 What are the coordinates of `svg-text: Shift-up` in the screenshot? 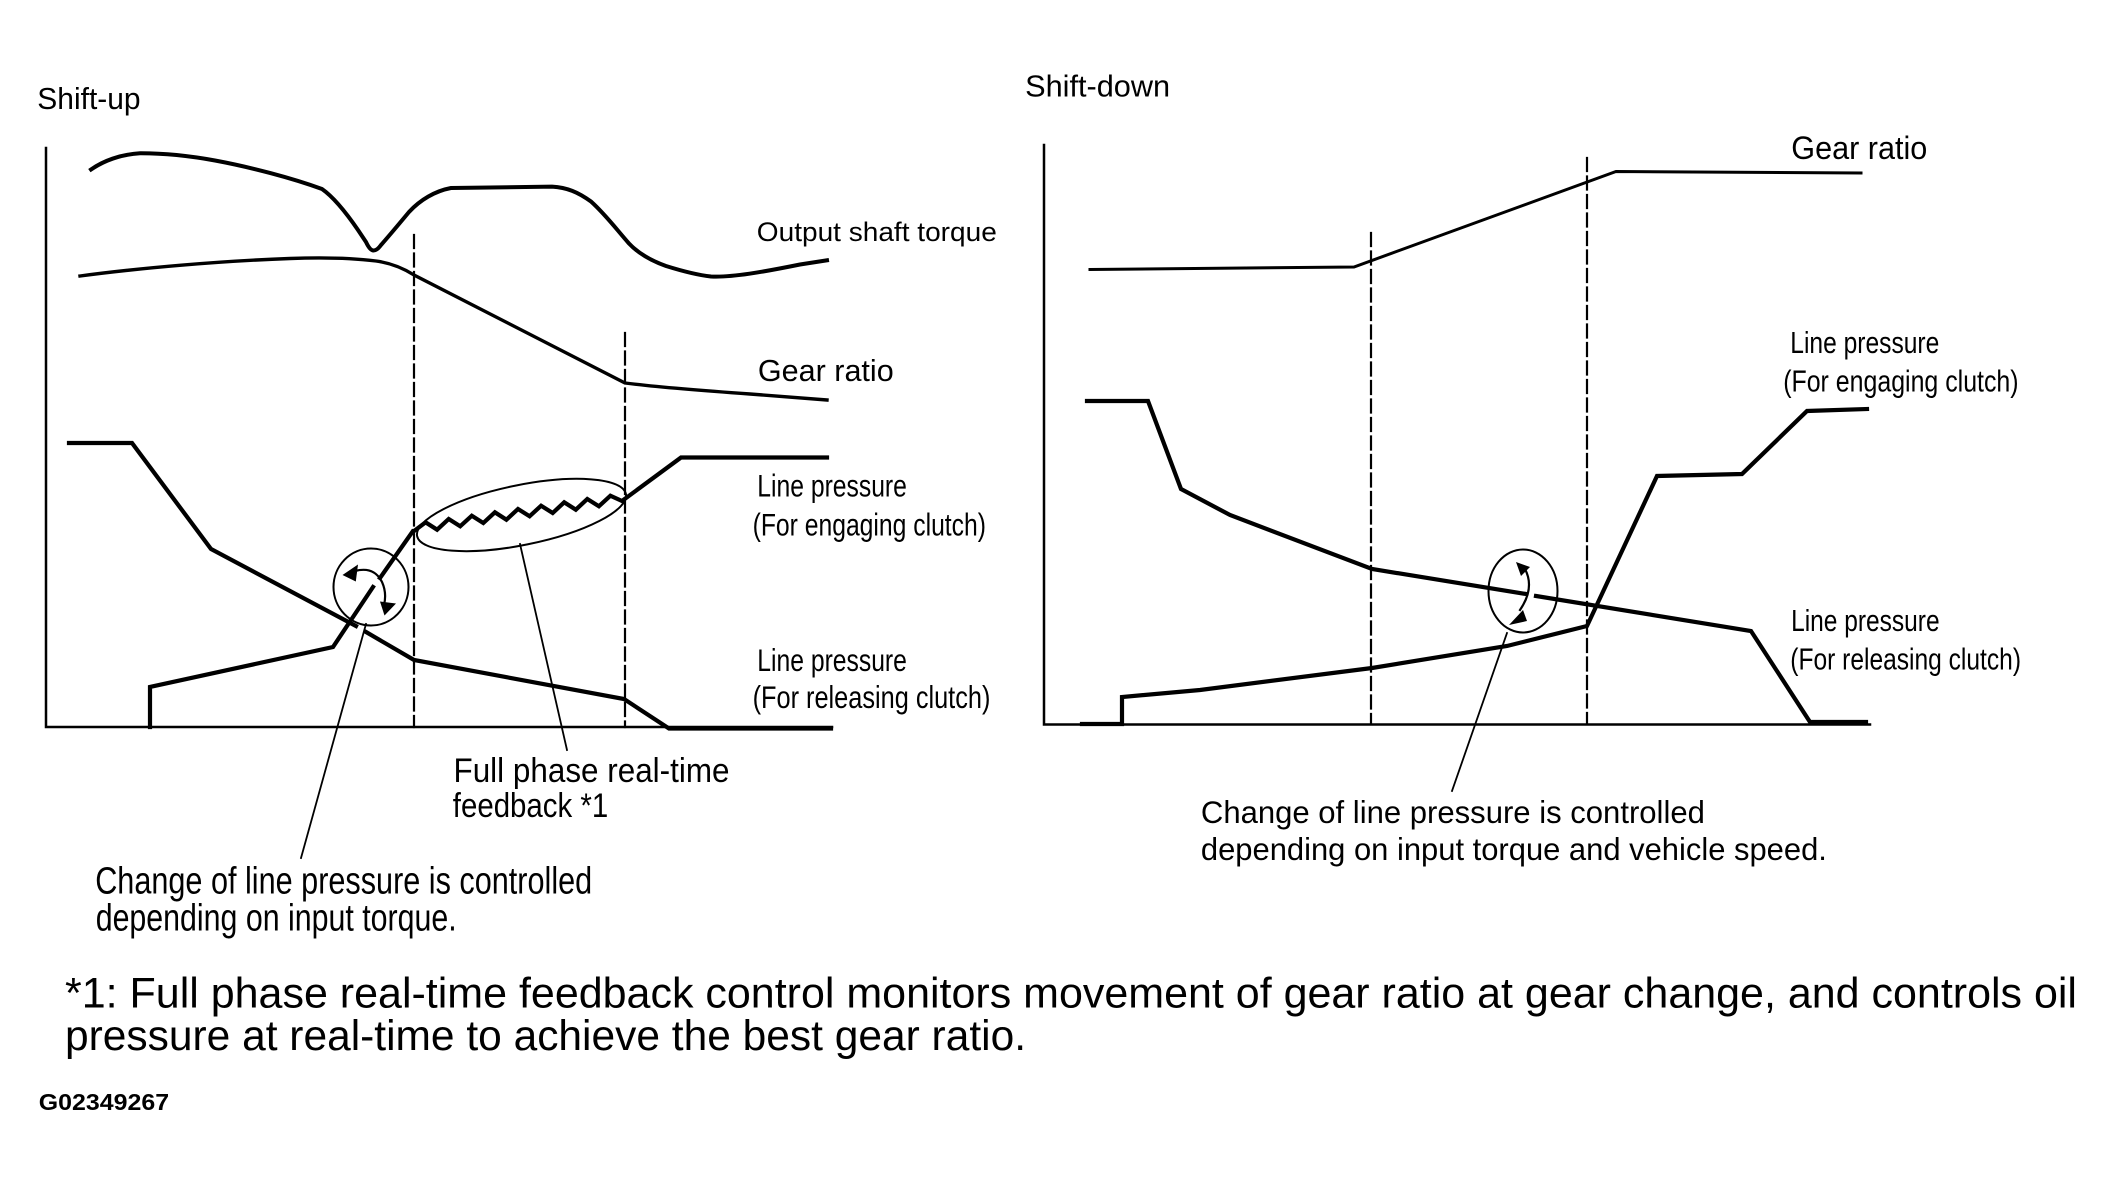 It's located at (88, 99).